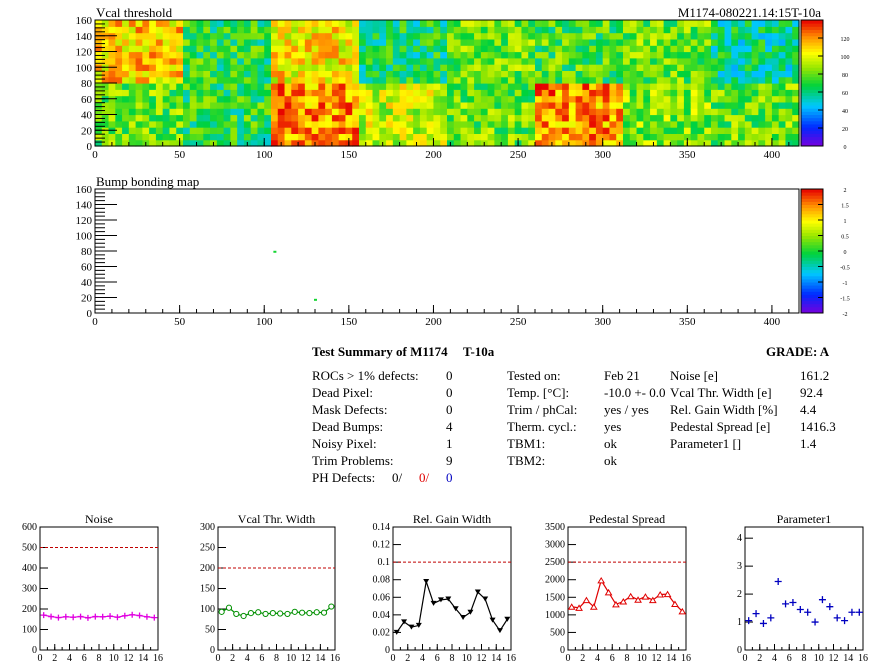 The image size is (896, 672). Describe the element at coordinates (84, 190) in the screenshot. I see `y-tick-label: 160` at that location.